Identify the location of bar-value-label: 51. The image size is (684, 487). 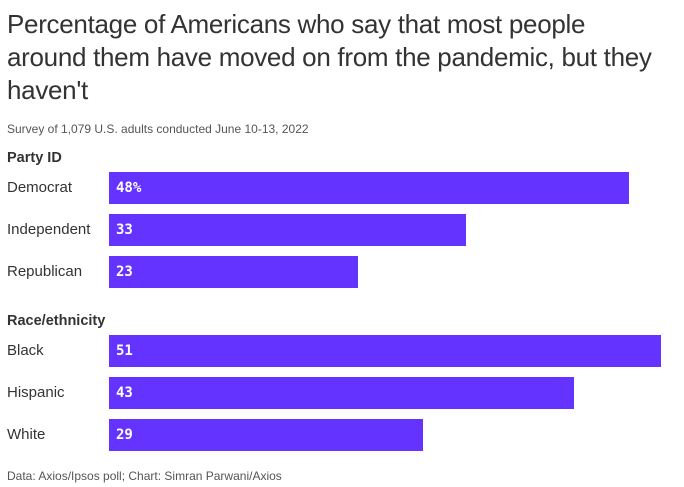
(124, 351).